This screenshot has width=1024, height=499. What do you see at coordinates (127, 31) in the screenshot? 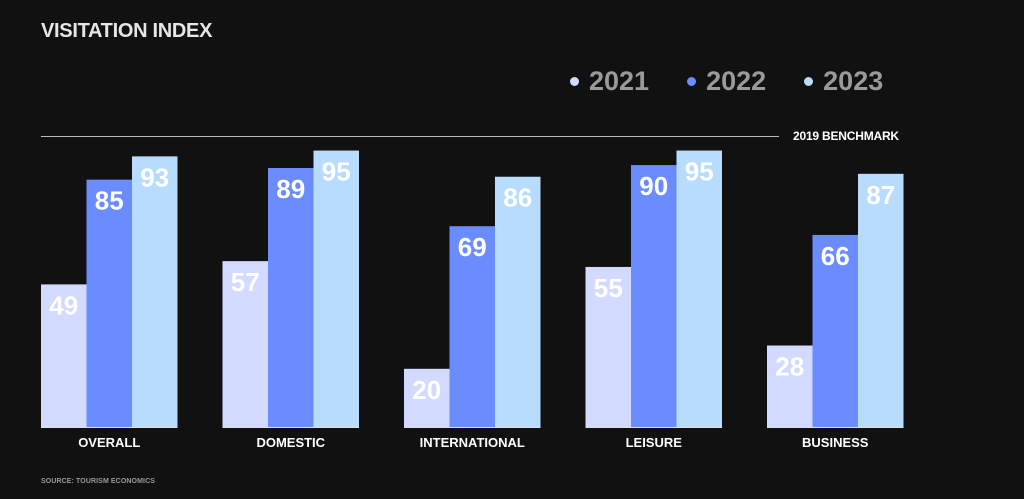
I see `chart-title: VISITATION INDEX` at bounding box center [127, 31].